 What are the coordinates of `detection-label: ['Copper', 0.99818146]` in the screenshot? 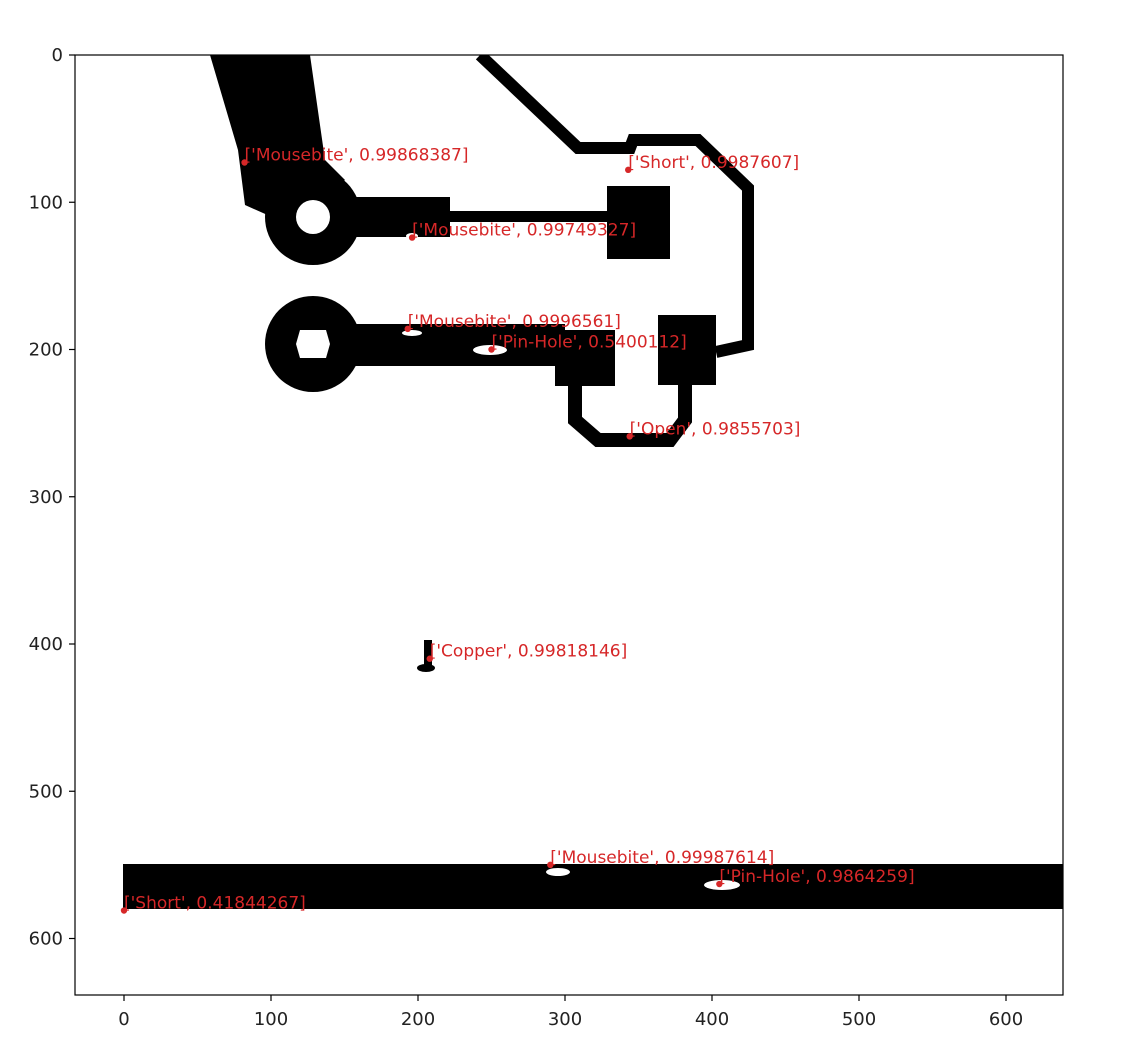 It's located at (528, 652).